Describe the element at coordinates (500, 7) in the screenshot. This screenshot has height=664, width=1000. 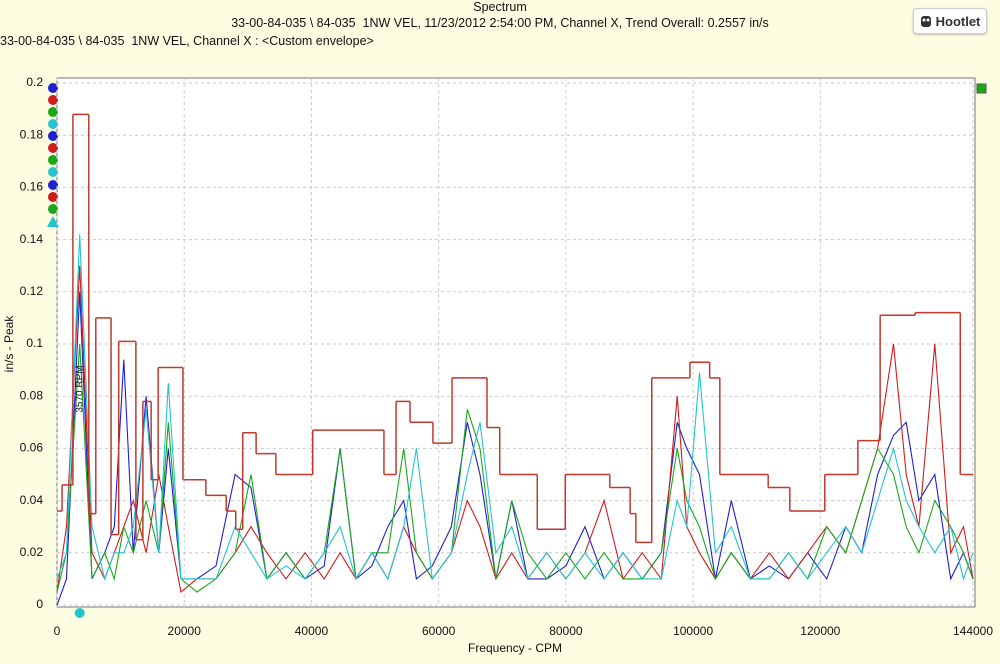
I see `chart-title: Spectrum` at that location.